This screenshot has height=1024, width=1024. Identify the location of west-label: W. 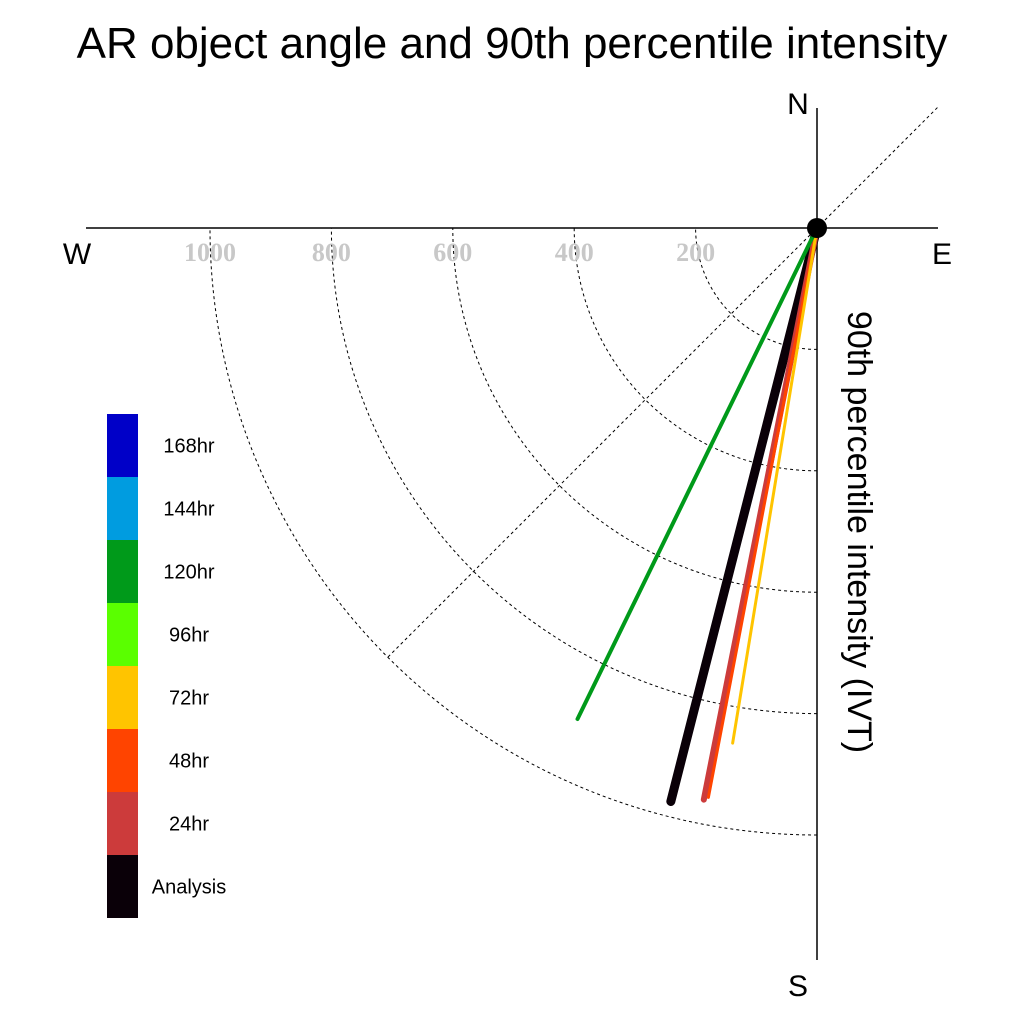
(77, 254).